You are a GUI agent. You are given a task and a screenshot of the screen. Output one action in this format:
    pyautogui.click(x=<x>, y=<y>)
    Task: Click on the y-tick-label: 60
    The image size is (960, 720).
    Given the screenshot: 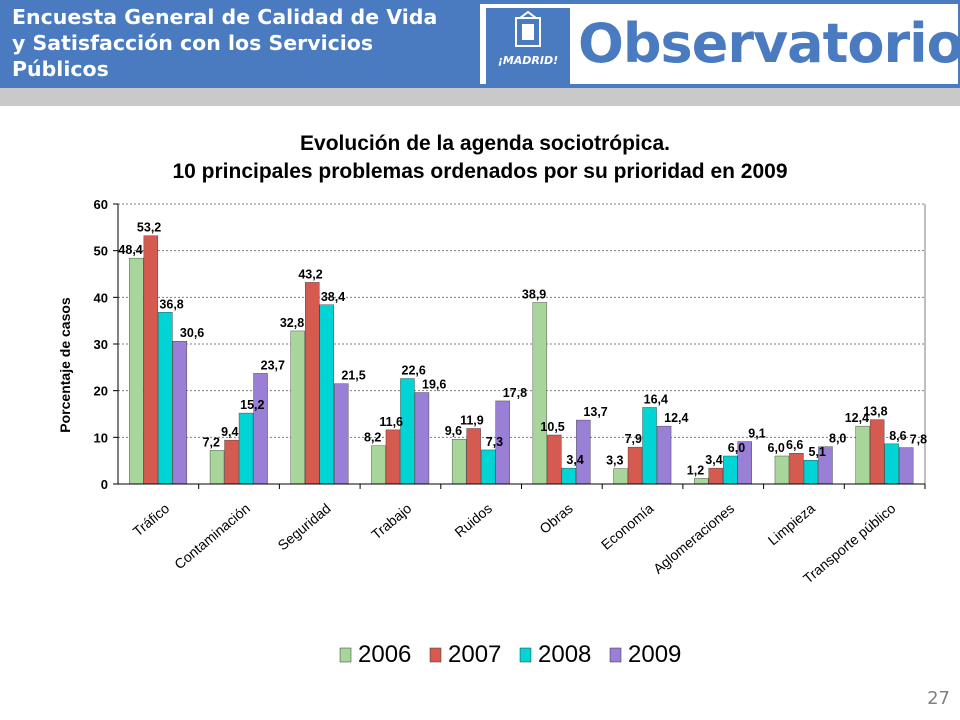 What is the action you would take?
    pyautogui.click(x=101, y=204)
    